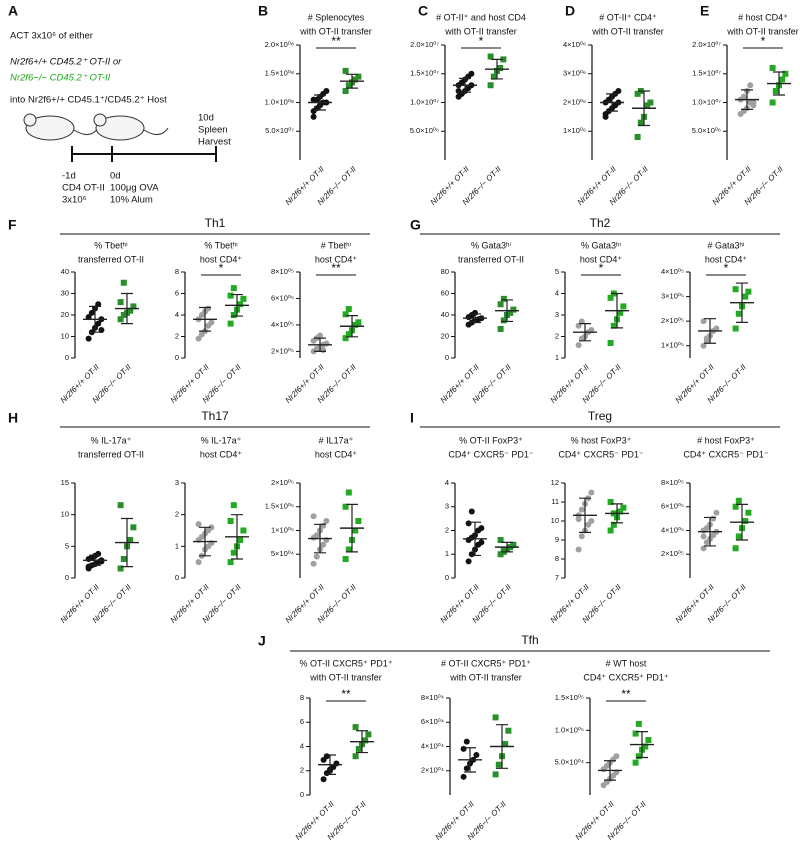  What do you see at coordinates (432, 721) in the screenshot?
I see `y-tick-label: 6×10⁰⁴` at bounding box center [432, 721].